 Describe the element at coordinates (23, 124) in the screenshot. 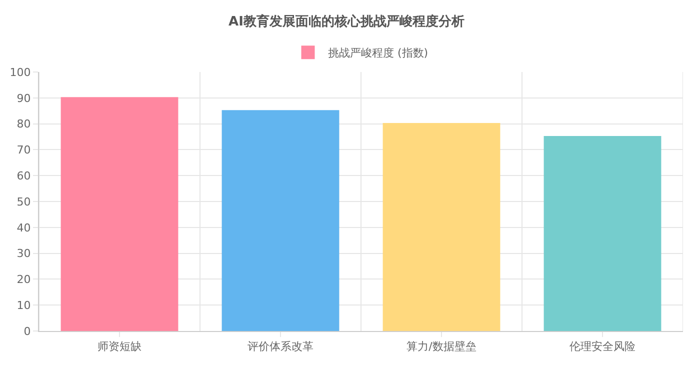

I see `y-tick-label: 80` at that location.